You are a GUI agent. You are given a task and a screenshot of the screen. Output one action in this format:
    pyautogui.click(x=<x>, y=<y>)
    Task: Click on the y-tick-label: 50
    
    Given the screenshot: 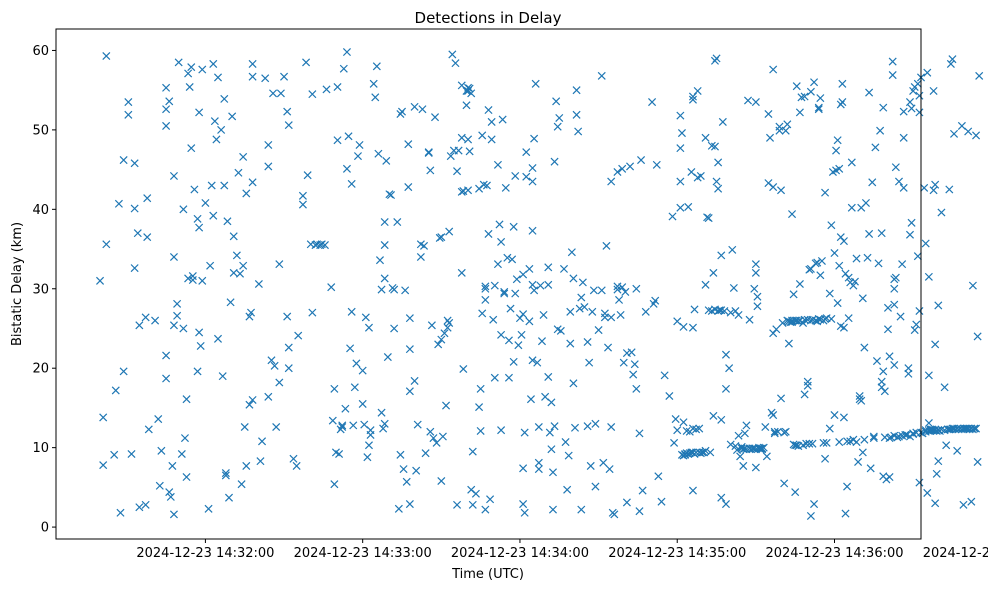 What is the action you would take?
    pyautogui.click(x=40, y=130)
    